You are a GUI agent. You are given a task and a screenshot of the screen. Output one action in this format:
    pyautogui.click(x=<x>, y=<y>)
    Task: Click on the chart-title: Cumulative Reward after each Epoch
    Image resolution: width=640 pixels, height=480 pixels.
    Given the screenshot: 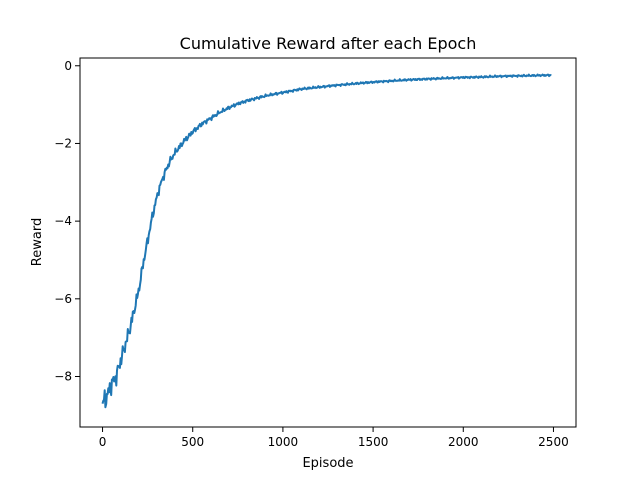 What is the action you would take?
    pyautogui.click(x=328, y=43)
    